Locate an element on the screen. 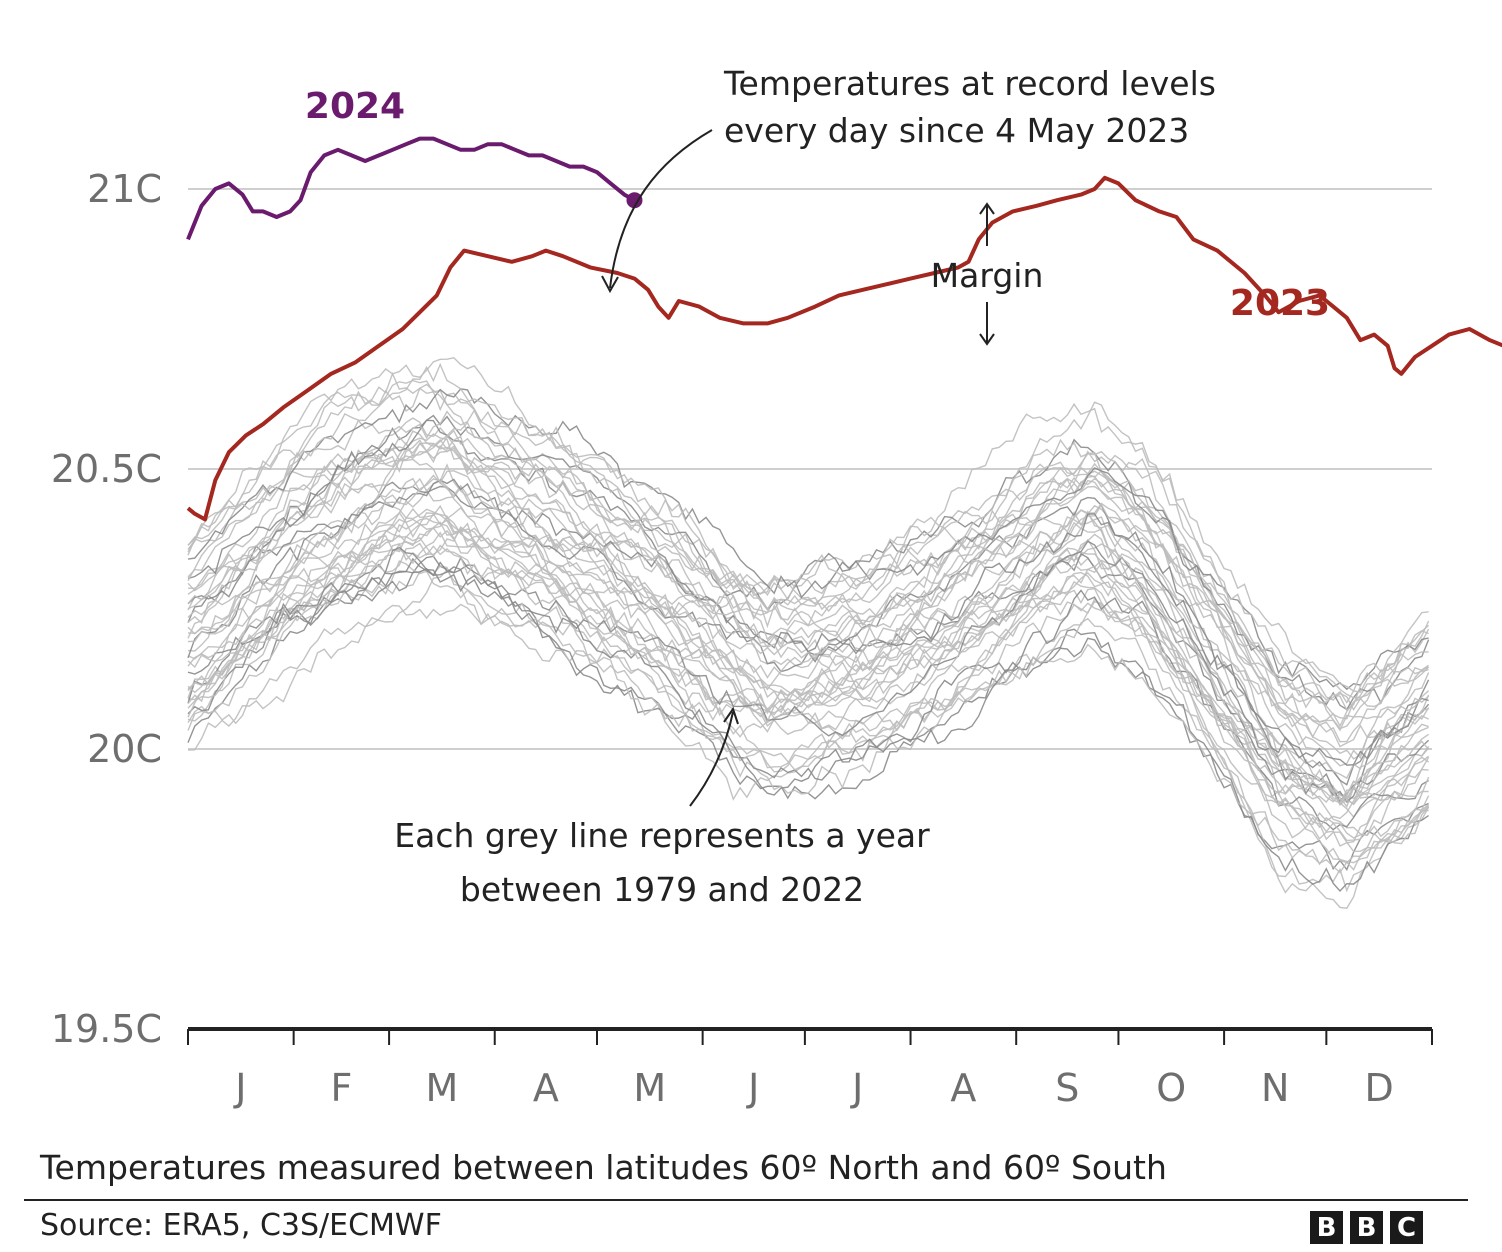 The image size is (1502, 1252). x-tick-label-6: J is located at coordinates (856, 1088).